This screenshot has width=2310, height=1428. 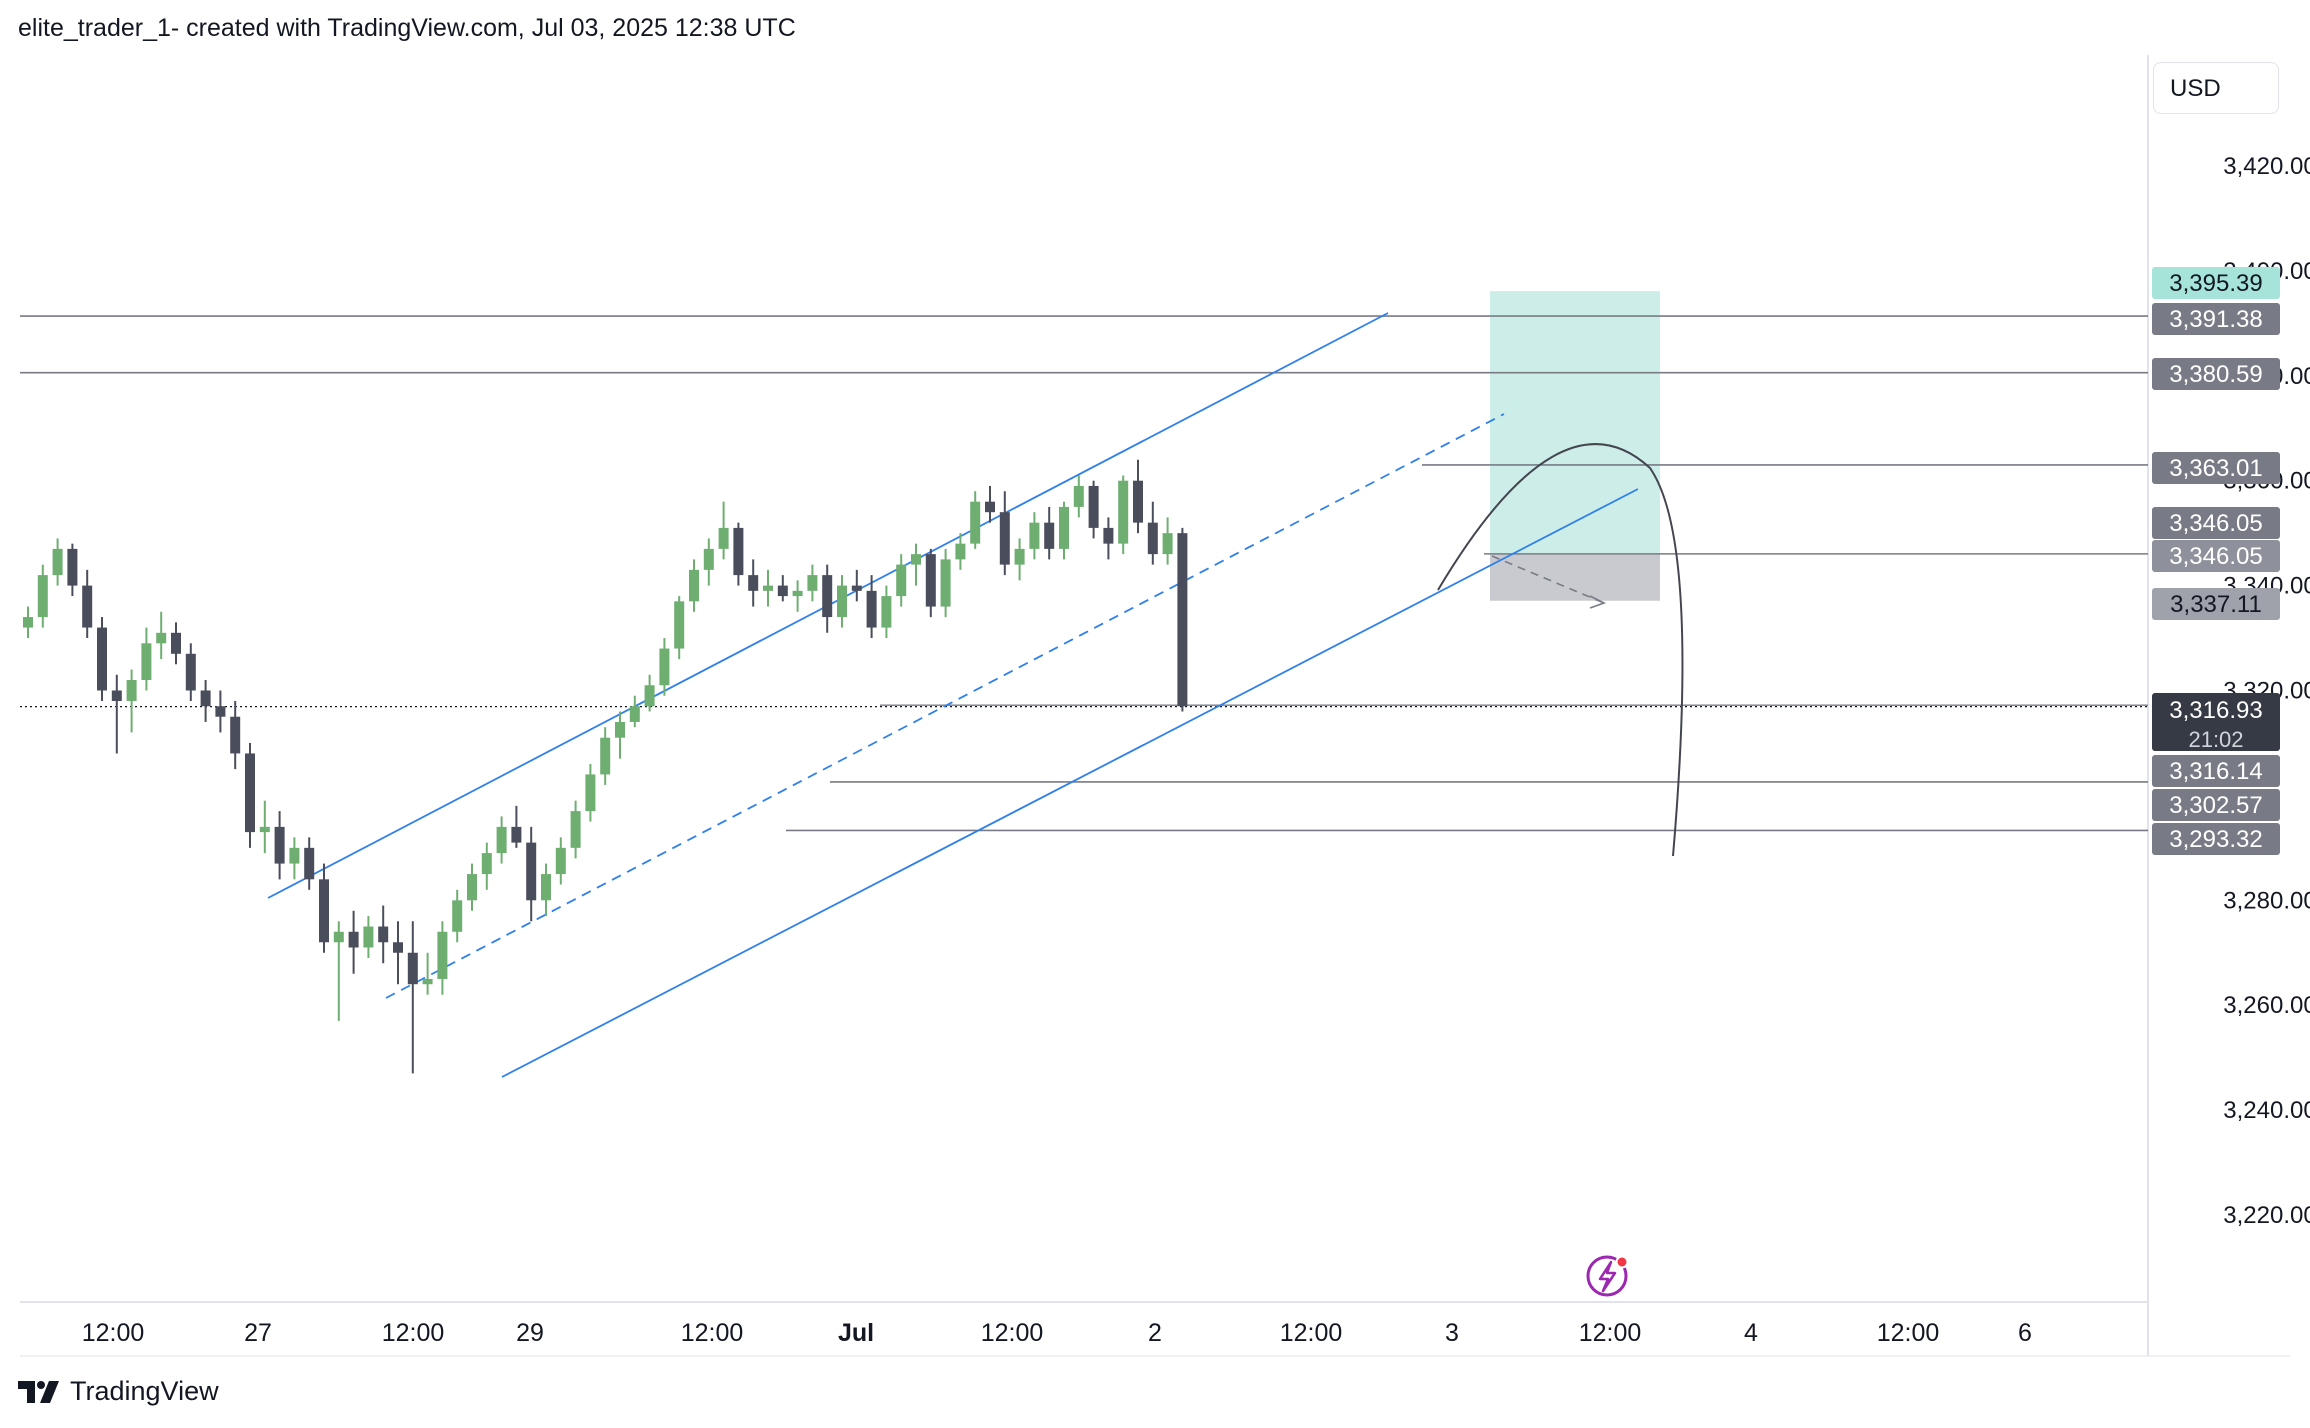 I want to click on tradingview-logo: TradingView, so click(x=118, y=1391).